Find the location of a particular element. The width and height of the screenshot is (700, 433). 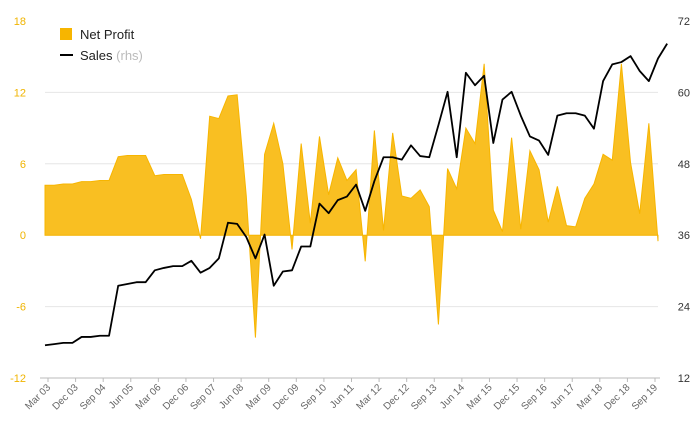

x-tick-label: Sep 16 is located at coordinates (535, 397).